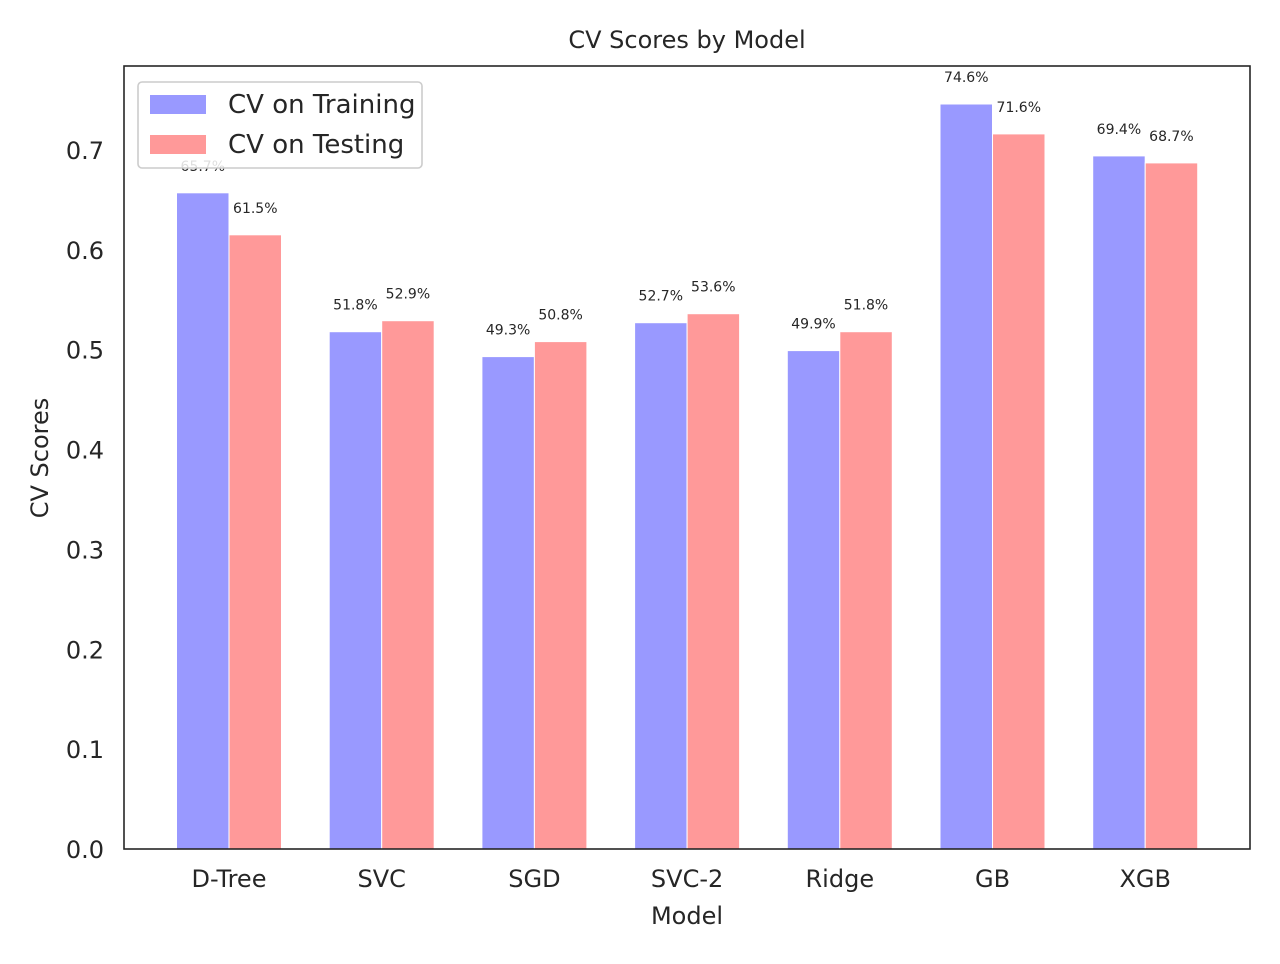 The image size is (1280, 964). Describe the element at coordinates (840, 879) in the screenshot. I see `x-tick-label: Ridge` at that location.